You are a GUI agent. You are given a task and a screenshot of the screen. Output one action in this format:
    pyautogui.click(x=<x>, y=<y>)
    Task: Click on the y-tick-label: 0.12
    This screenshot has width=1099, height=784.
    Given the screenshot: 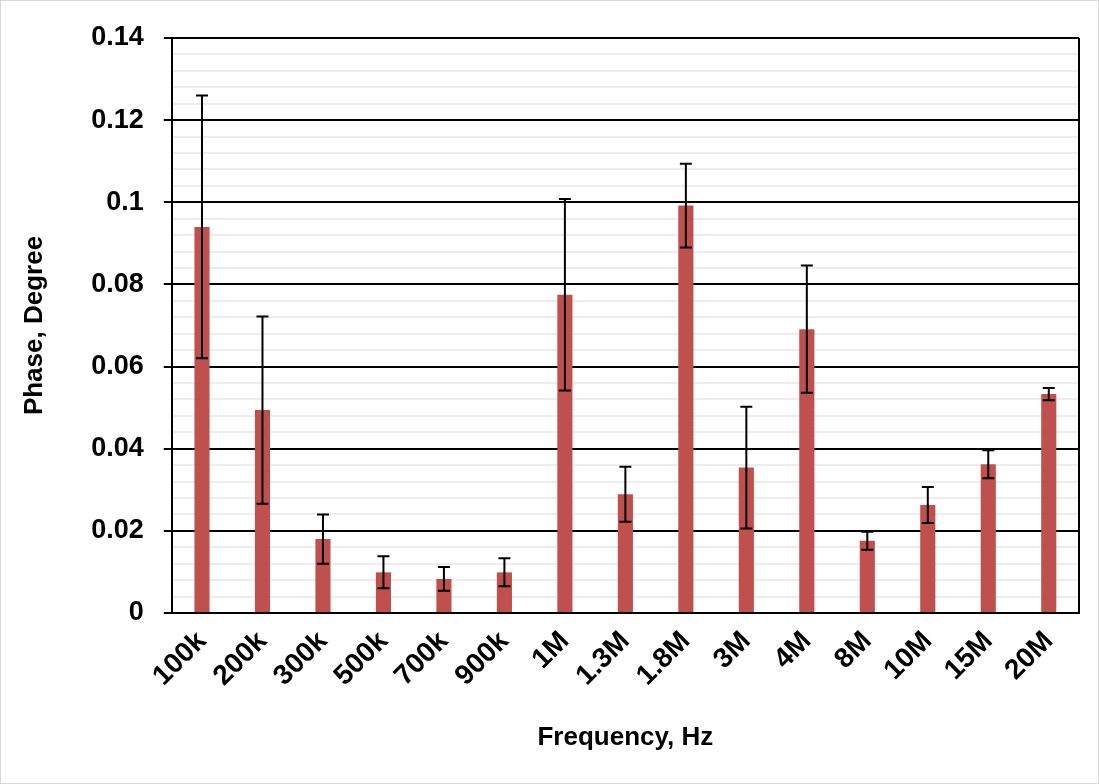 What is the action you would take?
    pyautogui.click(x=117, y=118)
    